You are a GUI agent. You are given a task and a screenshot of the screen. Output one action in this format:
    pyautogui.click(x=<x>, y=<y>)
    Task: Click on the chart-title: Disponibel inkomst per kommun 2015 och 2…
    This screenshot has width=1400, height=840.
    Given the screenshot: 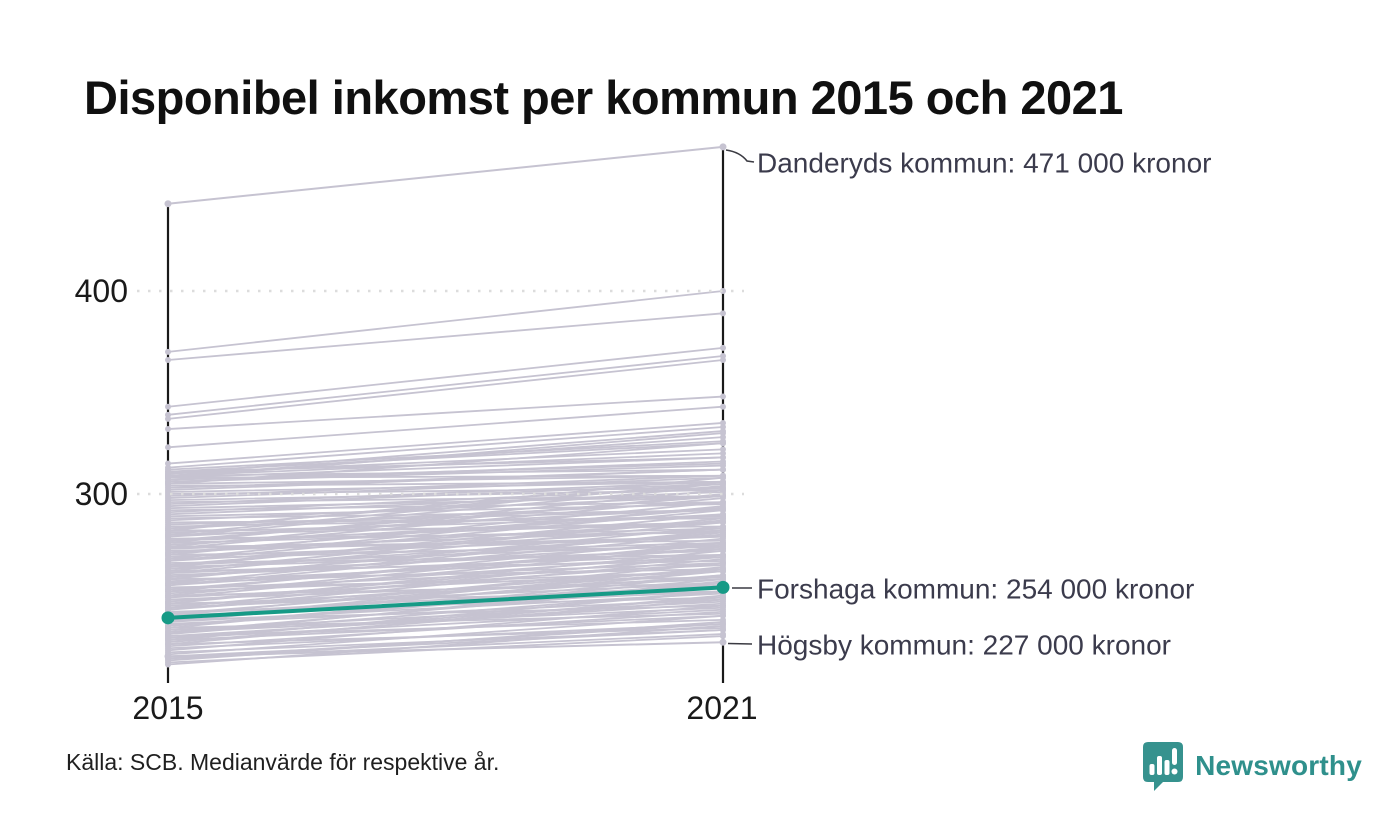 What is the action you would take?
    pyautogui.click(x=603, y=97)
    